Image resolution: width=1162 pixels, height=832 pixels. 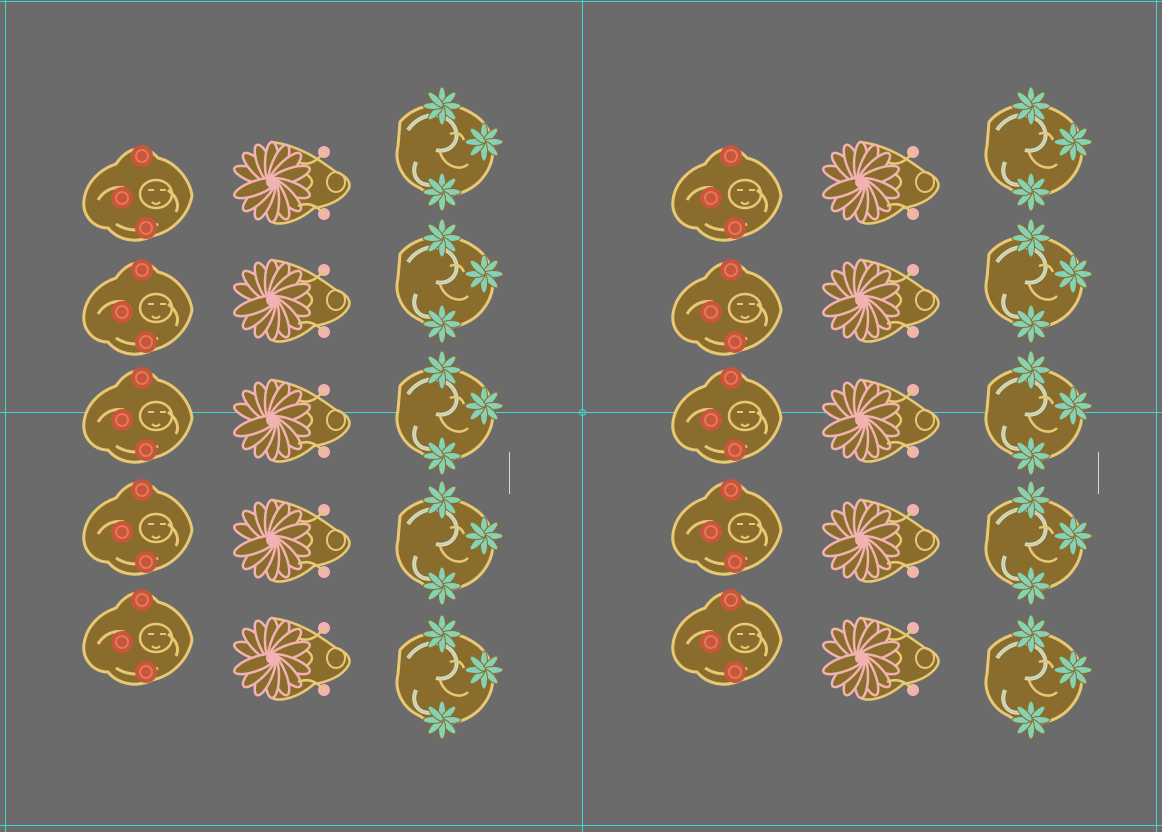 I want to click on guide-line-bottom, so click(x=581, y=825).